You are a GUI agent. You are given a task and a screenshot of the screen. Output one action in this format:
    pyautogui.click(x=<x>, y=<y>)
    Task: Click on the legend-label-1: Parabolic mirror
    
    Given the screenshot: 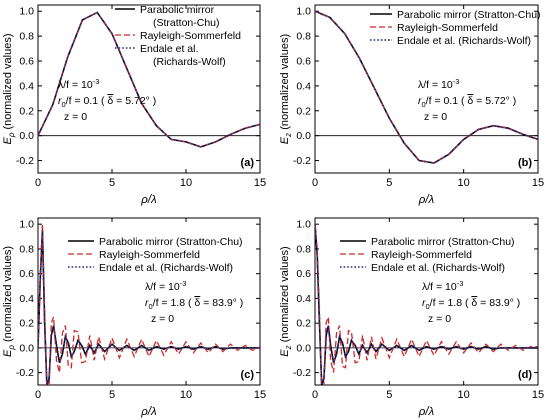 What is the action you would take?
    pyautogui.click(x=177, y=10)
    